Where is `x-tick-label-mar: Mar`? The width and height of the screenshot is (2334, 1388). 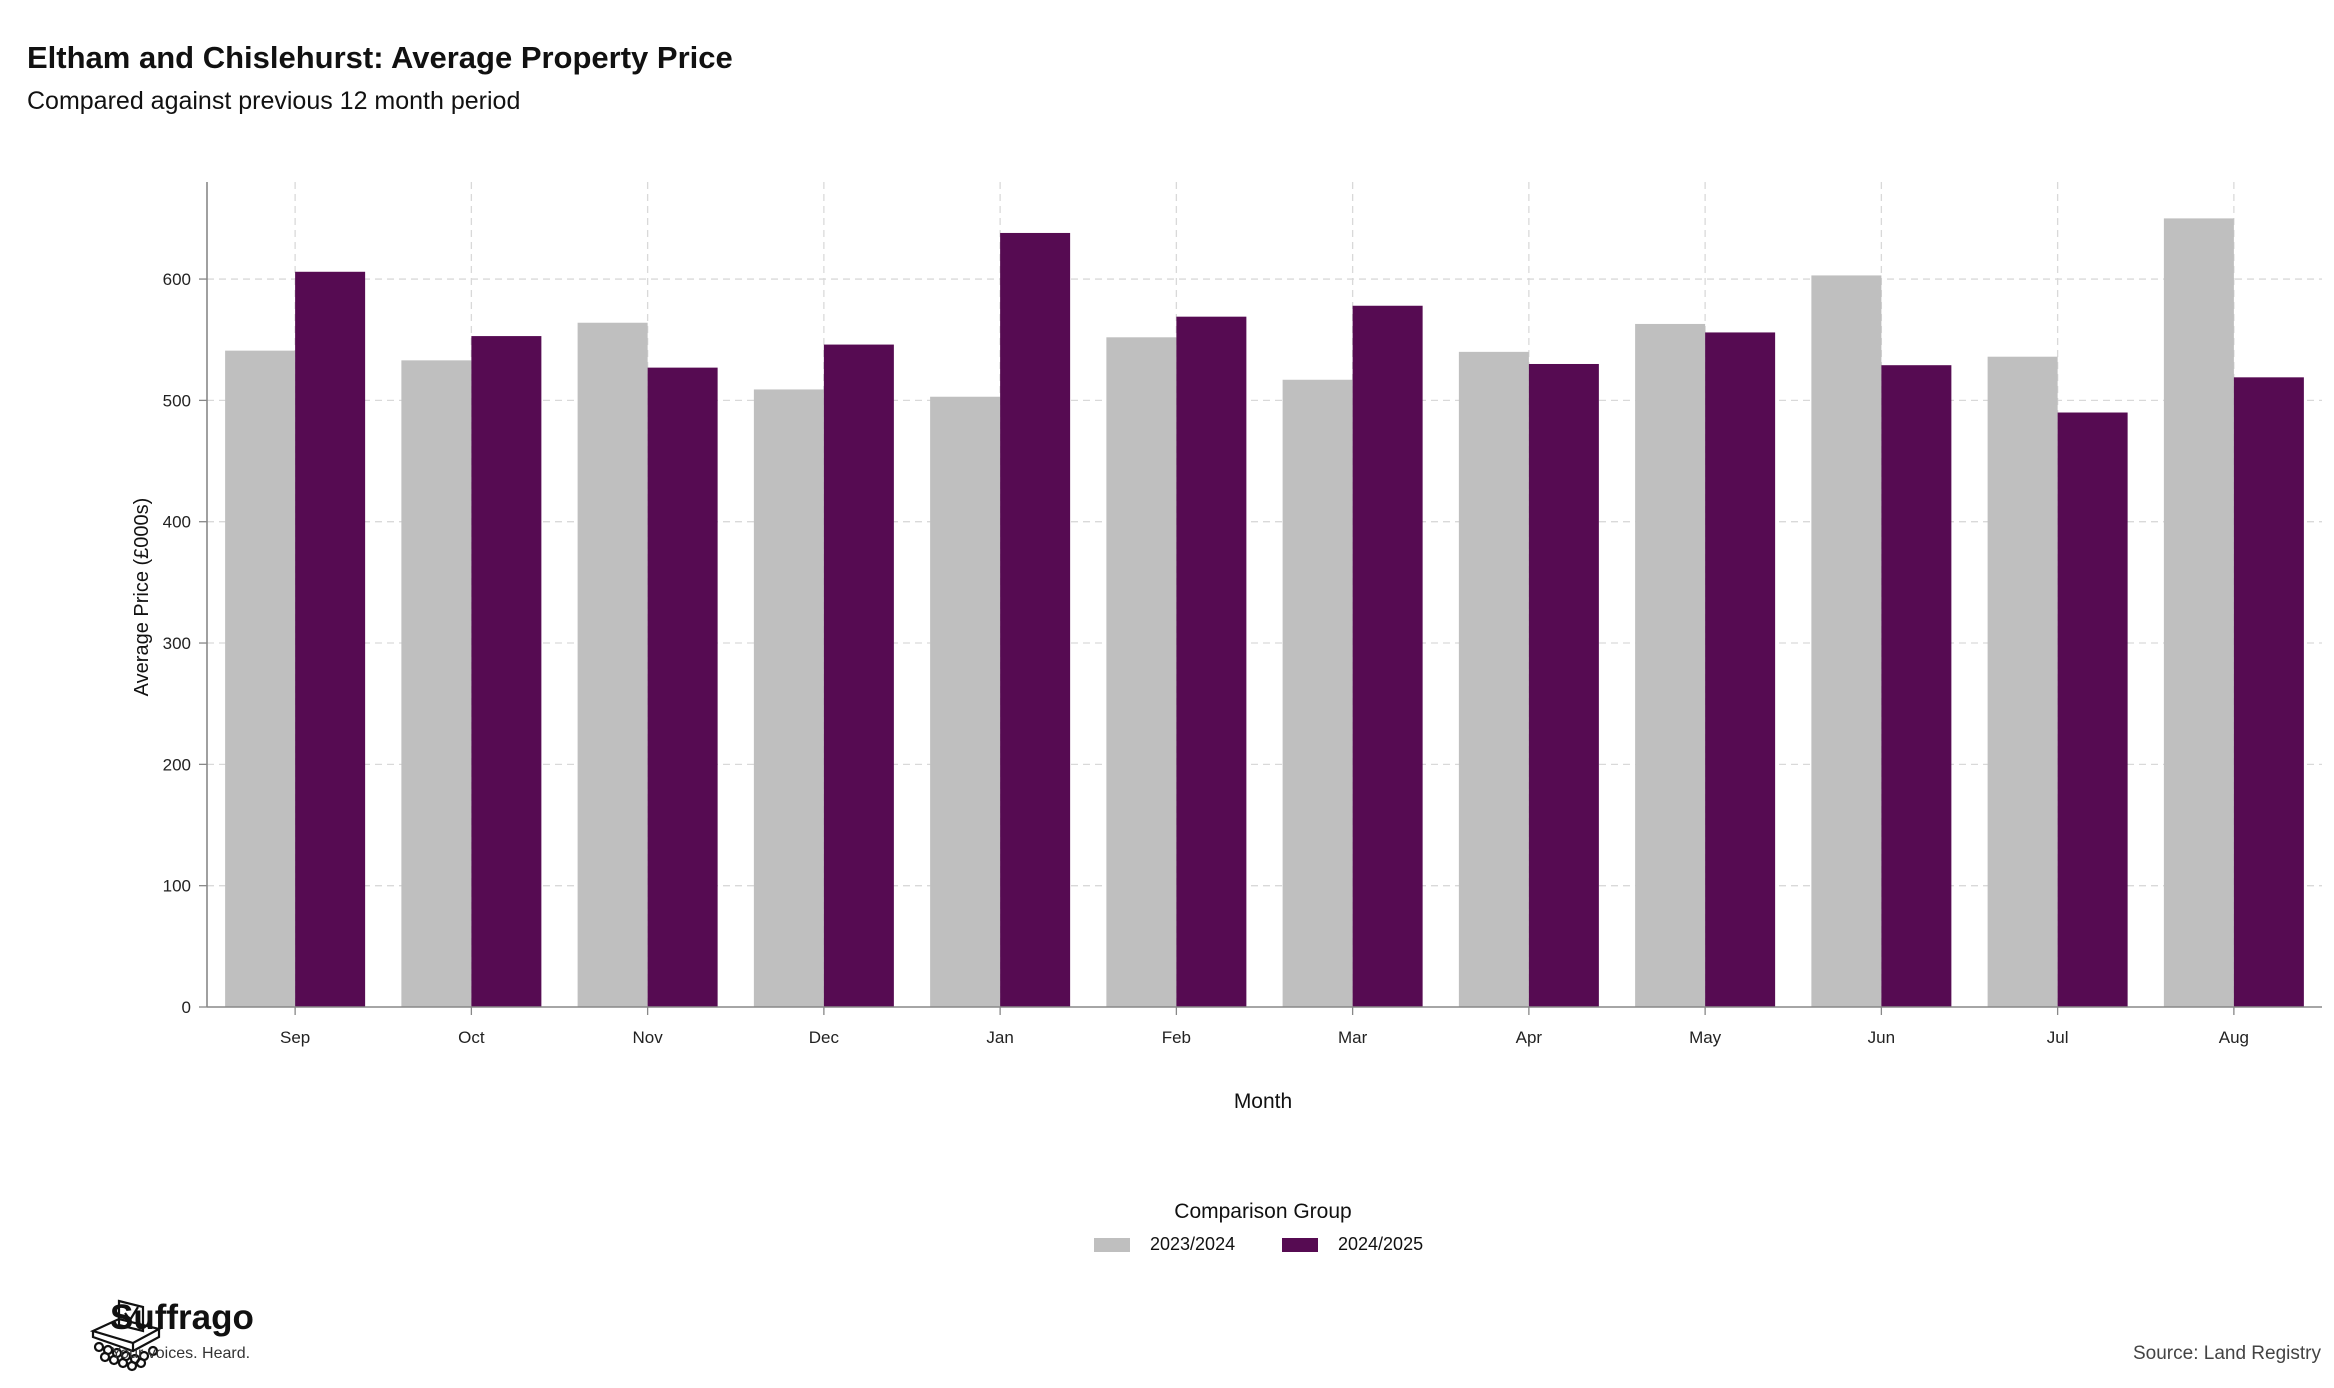 x-tick-label-mar: Mar is located at coordinates (1353, 1037).